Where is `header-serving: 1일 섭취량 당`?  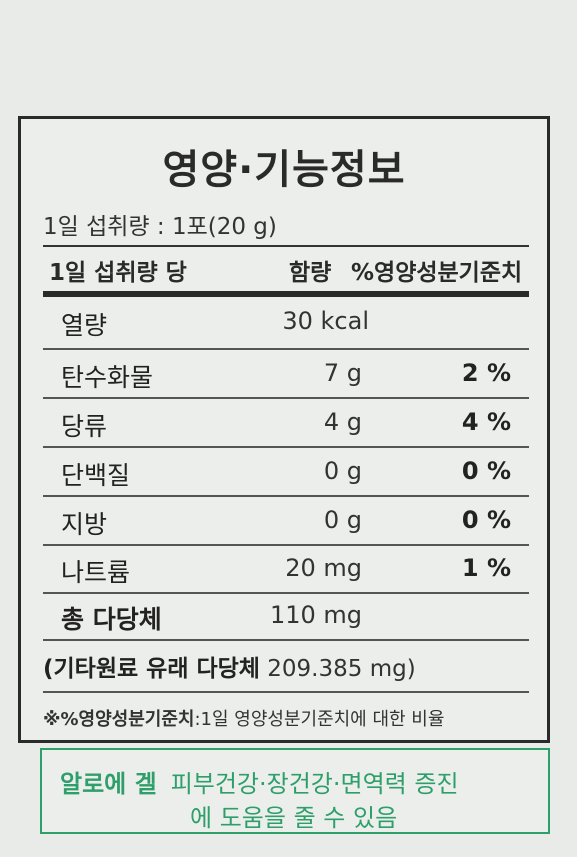
header-serving: 1일 섭취량 당 is located at coordinates (118, 273).